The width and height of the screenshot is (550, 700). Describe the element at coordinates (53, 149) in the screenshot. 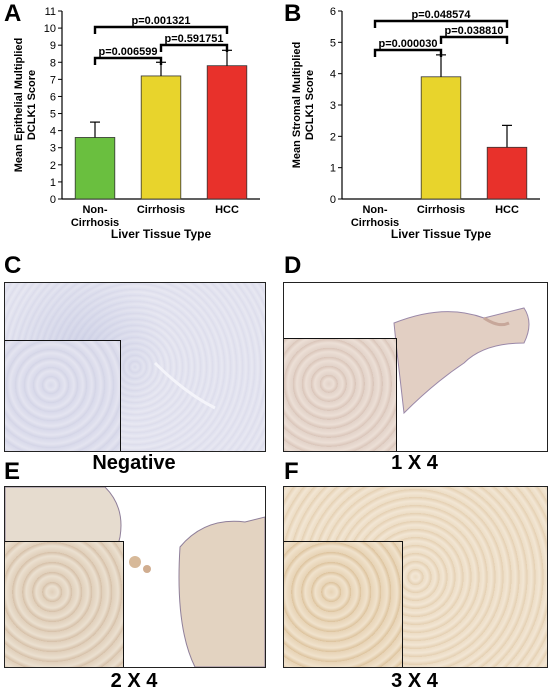

I see `charta-ytick-label-3: 3` at that location.